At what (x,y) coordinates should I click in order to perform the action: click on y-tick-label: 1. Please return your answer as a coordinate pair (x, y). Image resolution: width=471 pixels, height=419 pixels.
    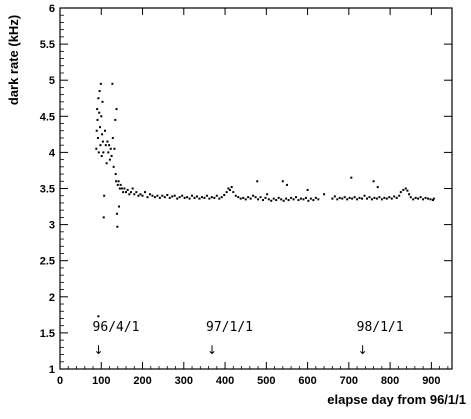
    Looking at the image, I should click on (52, 370).